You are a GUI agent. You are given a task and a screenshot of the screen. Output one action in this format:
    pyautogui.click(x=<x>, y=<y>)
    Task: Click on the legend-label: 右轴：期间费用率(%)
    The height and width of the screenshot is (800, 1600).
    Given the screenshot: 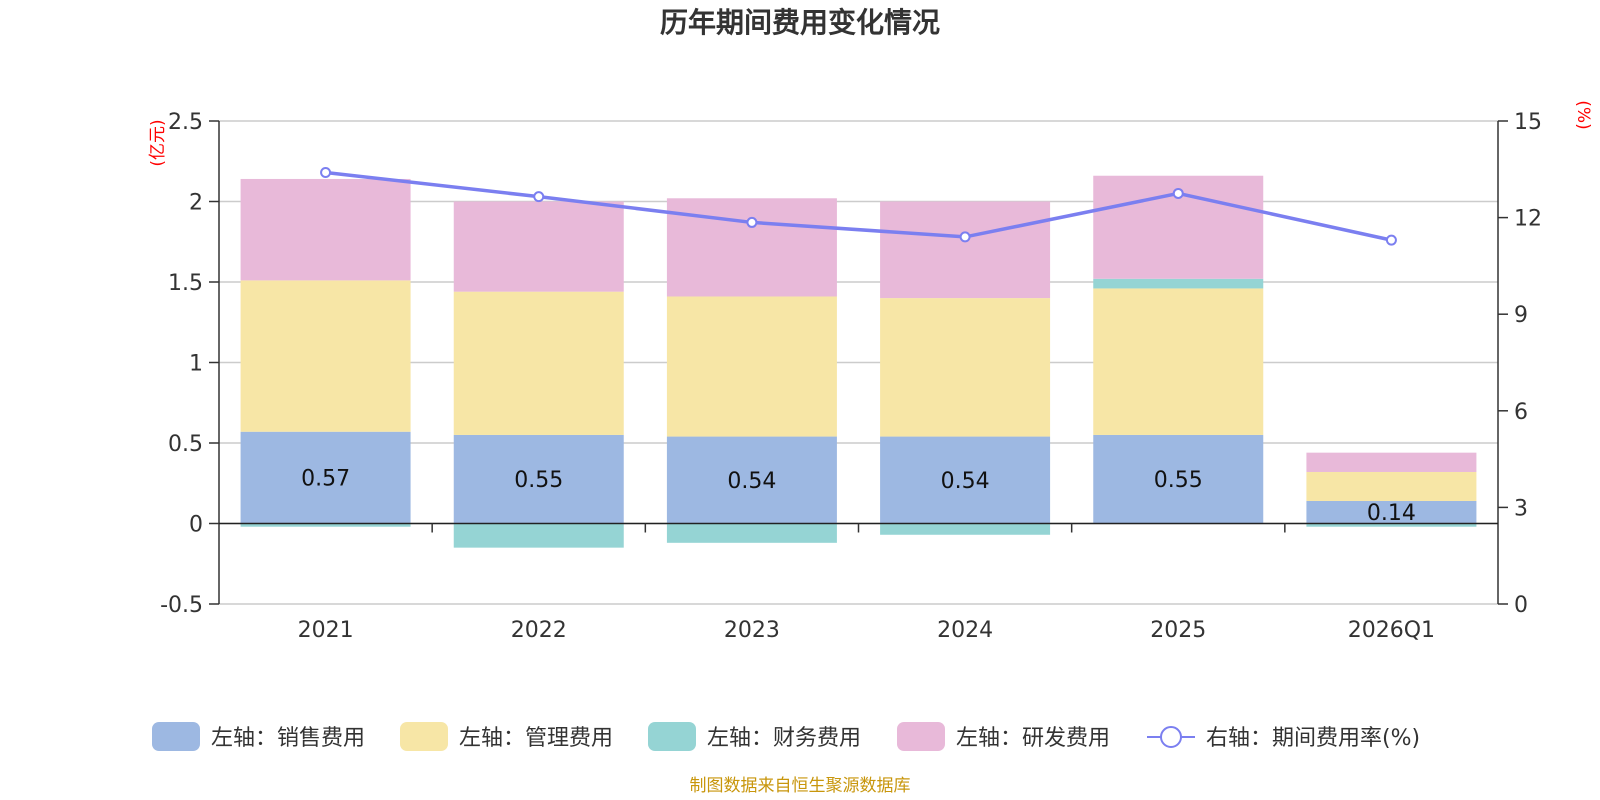 What is the action you would take?
    pyautogui.click(x=1313, y=738)
    